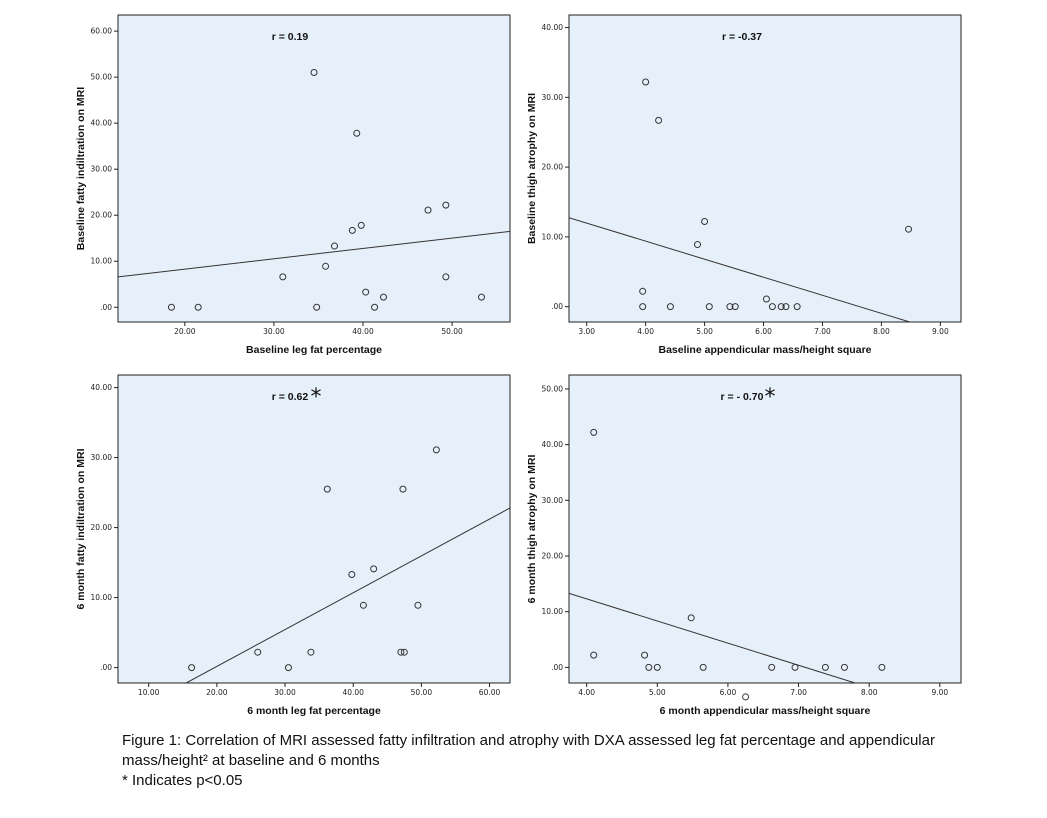  Describe the element at coordinates (553, 388) in the screenshot. I see `y-tick-label: 50.00` at that location.